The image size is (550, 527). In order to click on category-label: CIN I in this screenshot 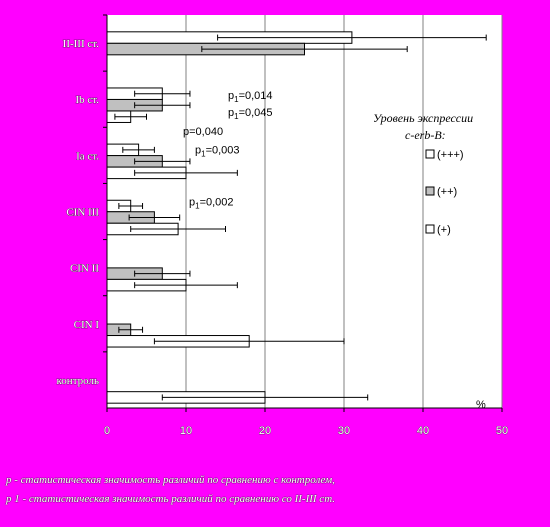, I will do `click(87, 325)`.